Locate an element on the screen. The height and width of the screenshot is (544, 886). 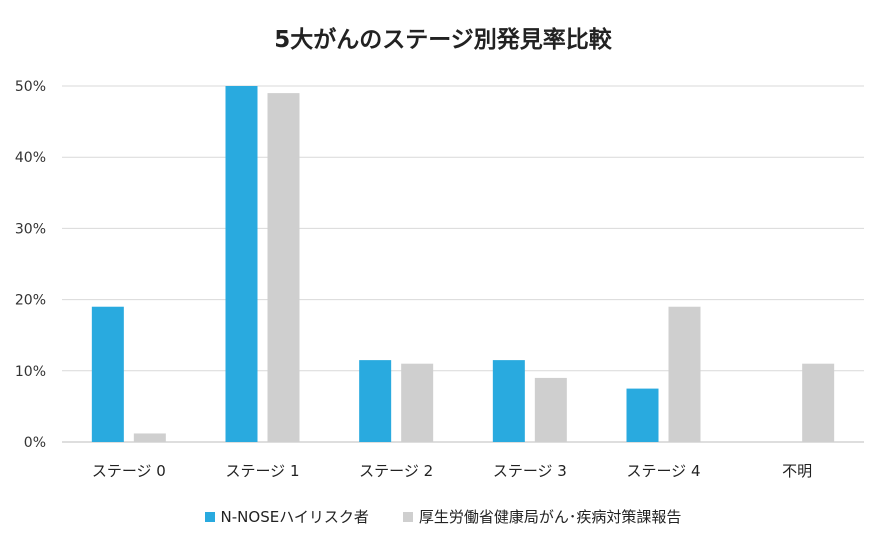
legend-item-series-1: N-NOSEハイリスク者 is located at coordinates (286, 516).